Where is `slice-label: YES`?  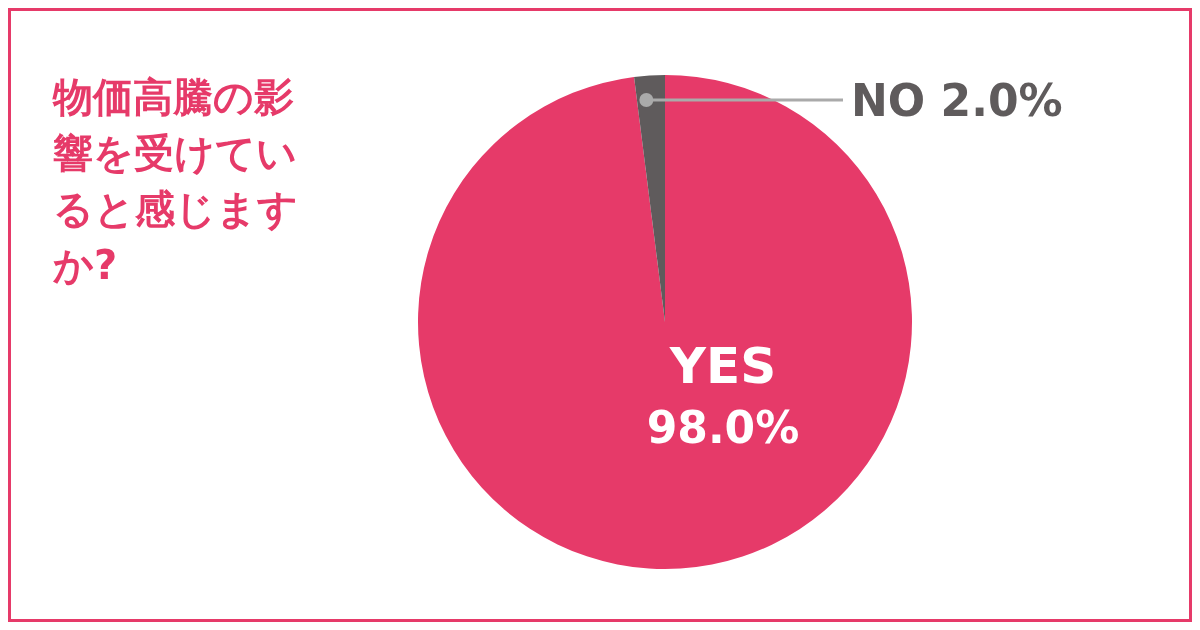
slice-label: YES is located at coordinates (722, 366).